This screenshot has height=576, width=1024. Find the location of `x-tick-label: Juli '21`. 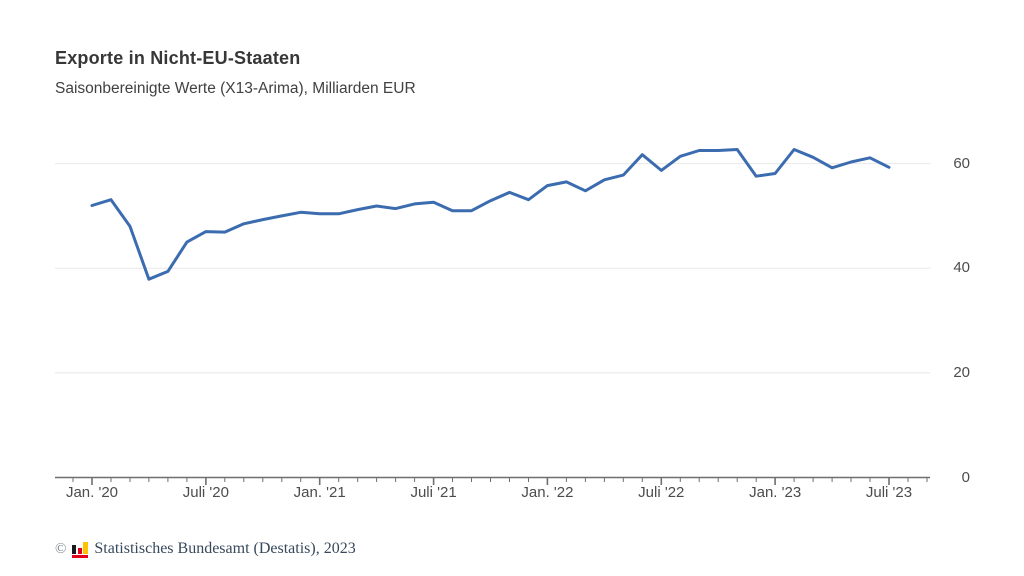

x-tick-label: Juli '21 is located at coordinates (433, 492).